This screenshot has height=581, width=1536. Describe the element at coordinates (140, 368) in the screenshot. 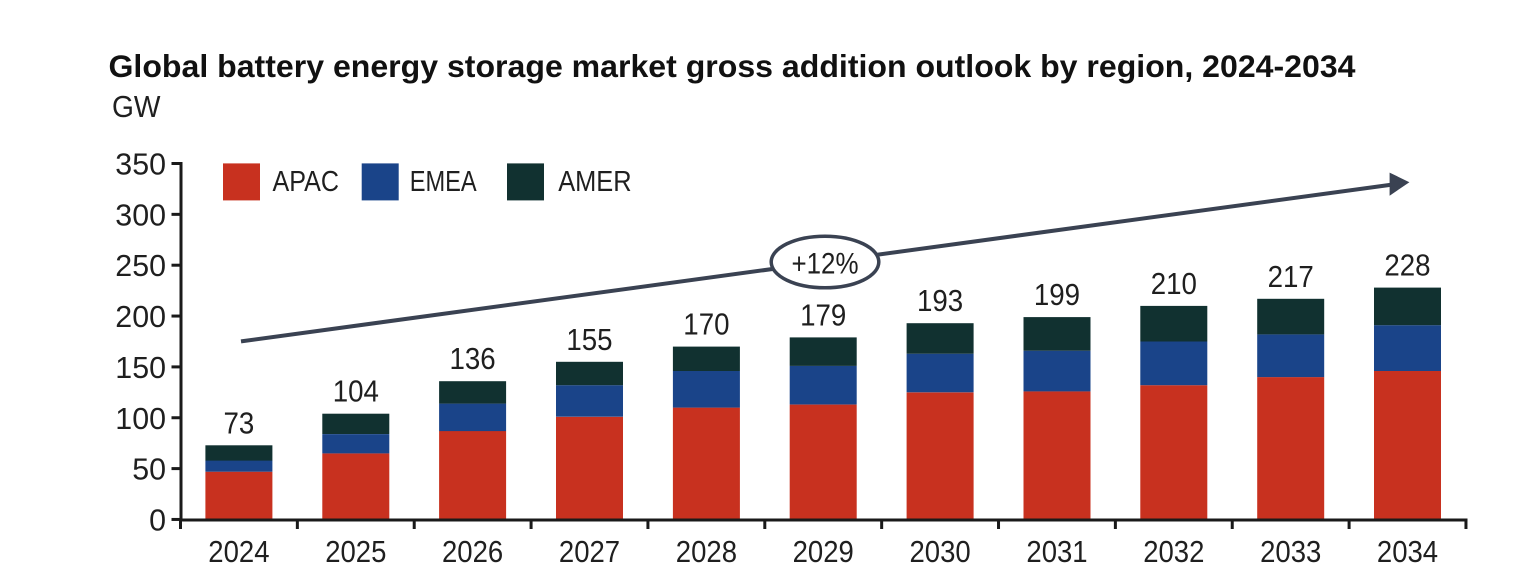

I see `svg-text: 150` at that location.